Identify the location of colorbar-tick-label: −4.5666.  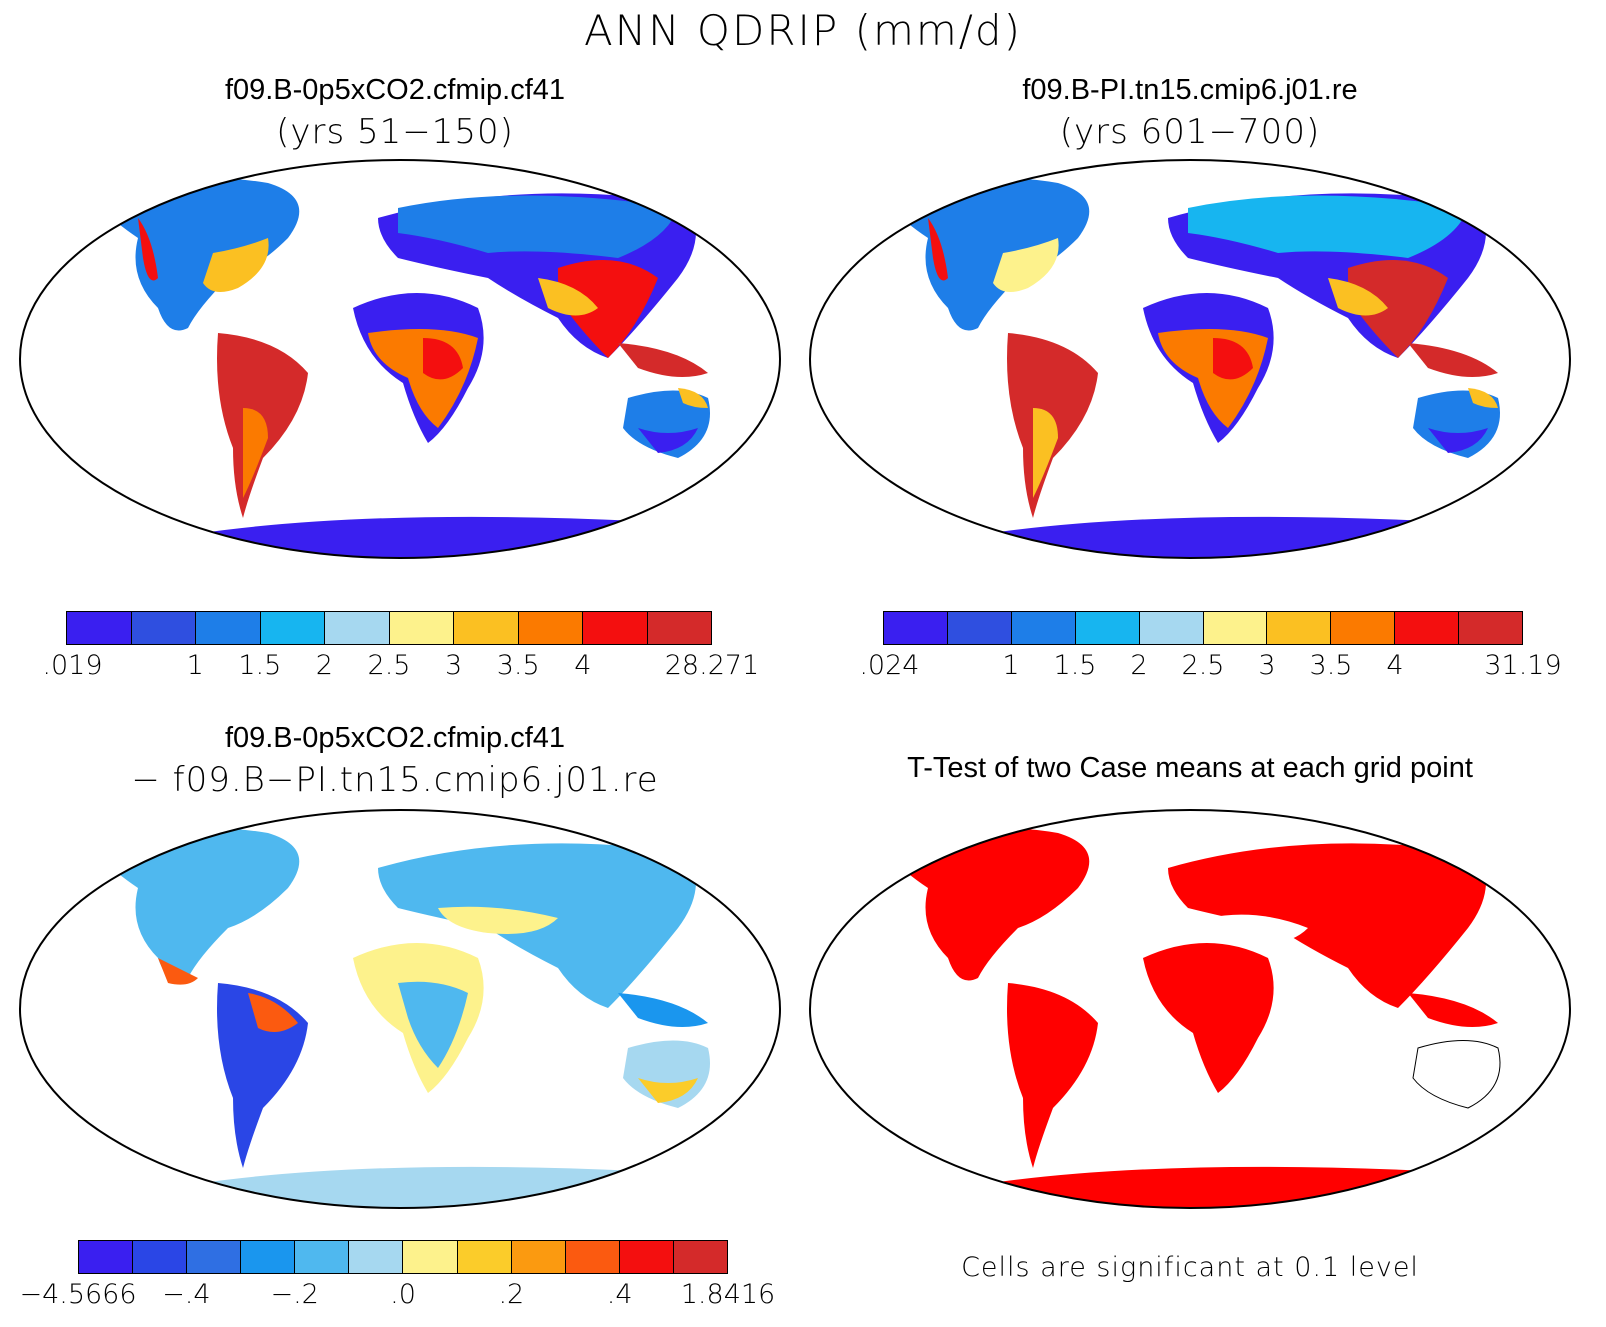
(78, 1294).